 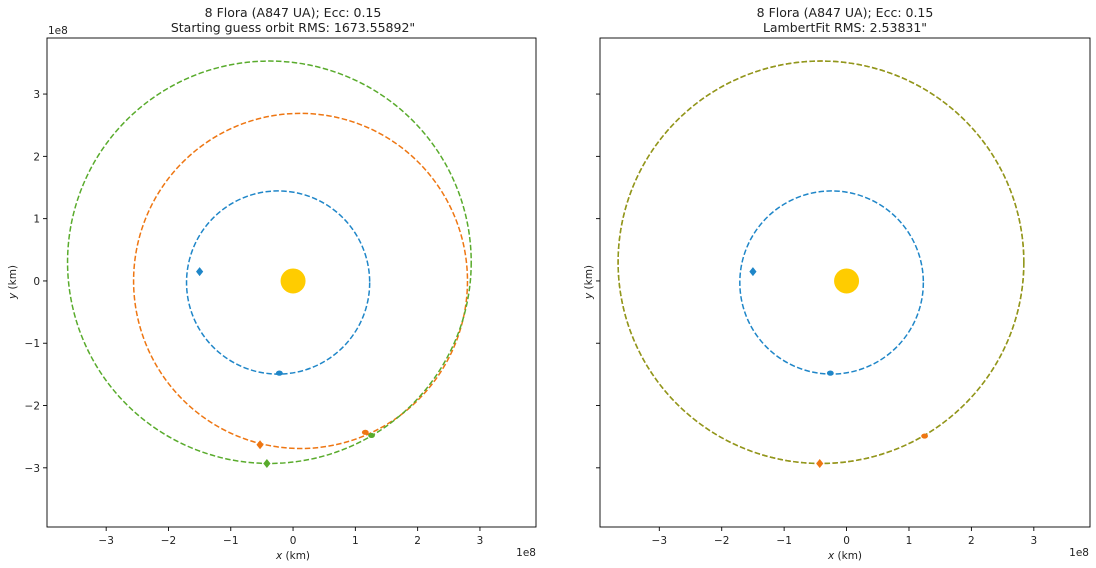 What do you see at coordinates (32, 344) in the screenshot?
I see `y-tick-label: −1` at bounding box center [32, 344].